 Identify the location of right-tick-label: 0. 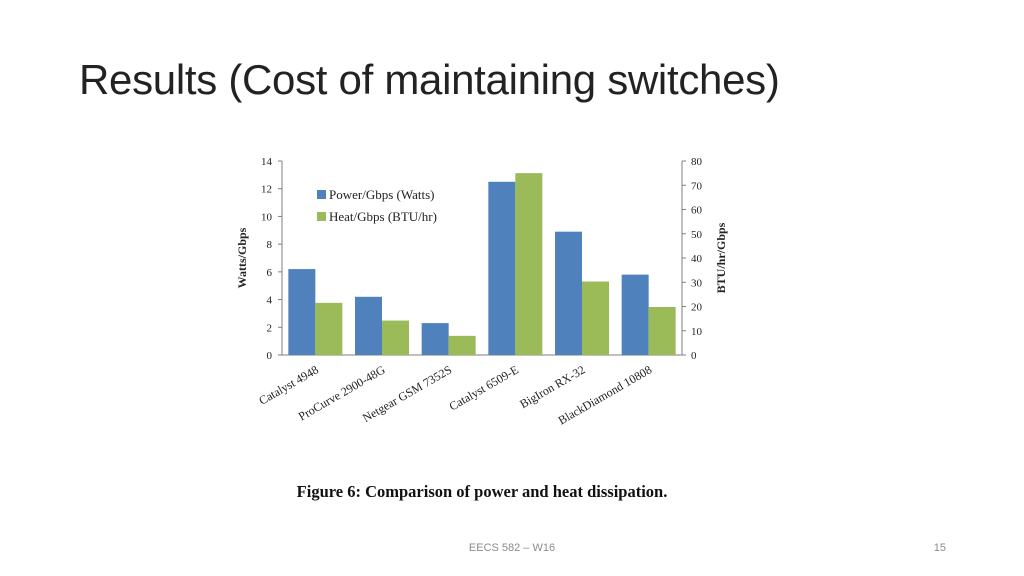
(694, 356).